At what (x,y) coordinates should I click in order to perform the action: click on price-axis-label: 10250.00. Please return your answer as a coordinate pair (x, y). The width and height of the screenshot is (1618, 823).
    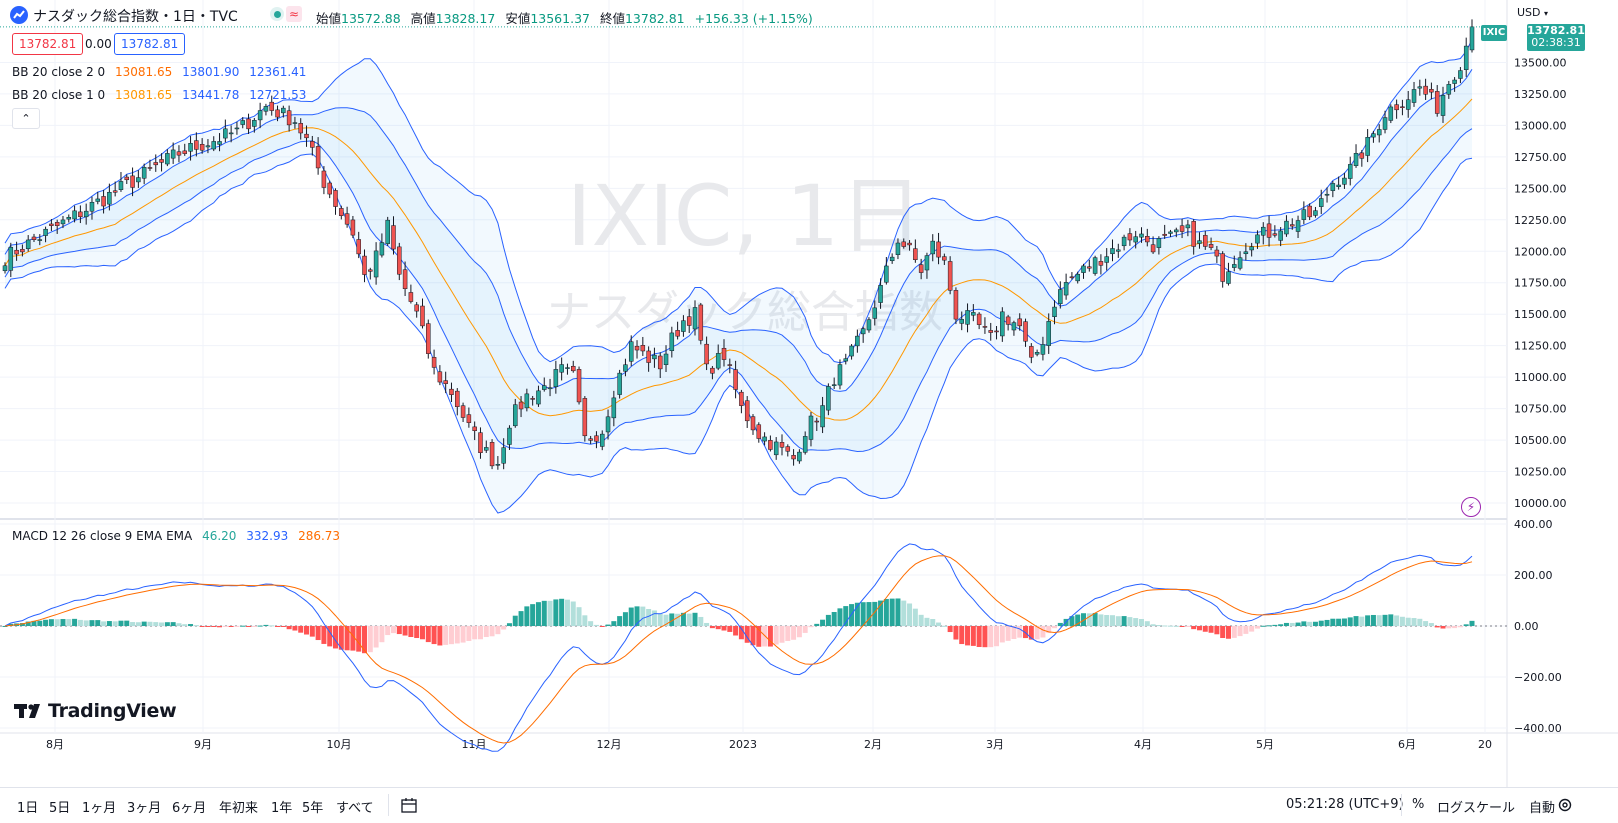
    Looking at the image, I should click on (1540, 472).